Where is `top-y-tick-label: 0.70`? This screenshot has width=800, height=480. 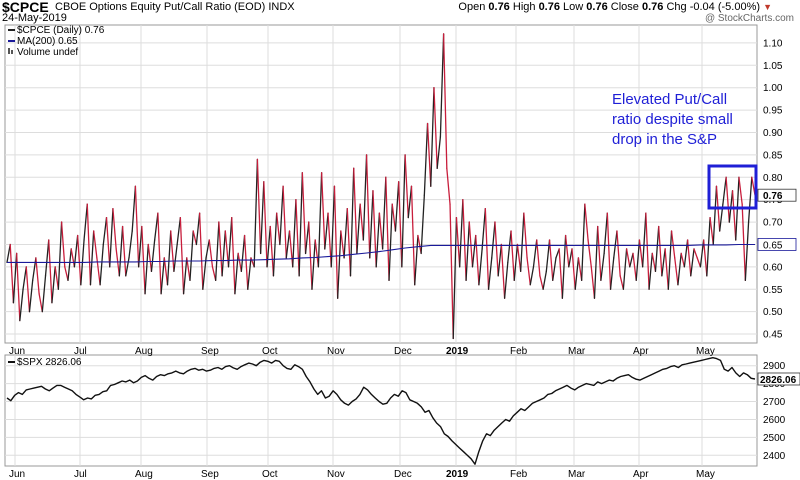
top-y-tick-label: 0.70 is located at coordinates (773, 223).